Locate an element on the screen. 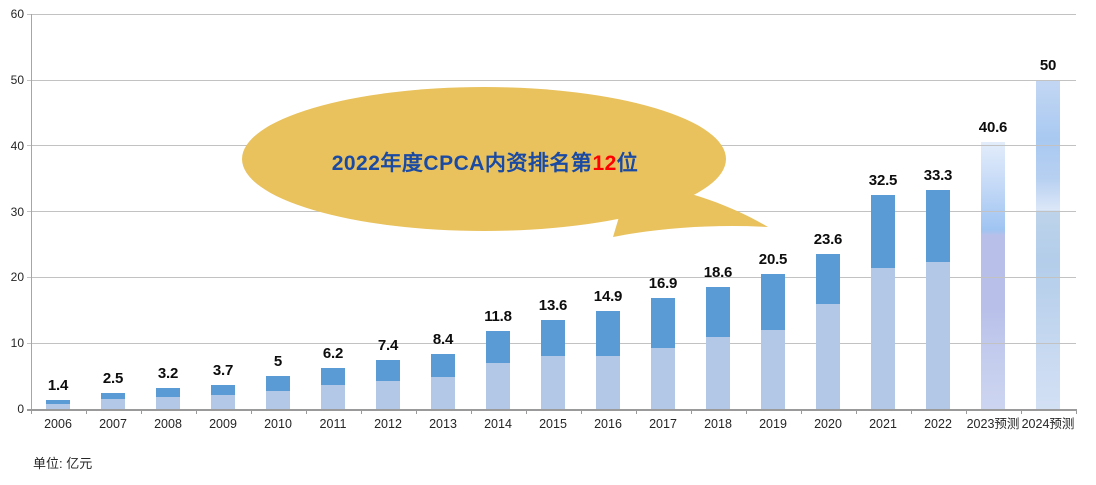 The width and height of the screenshot is (1096, 485). y-tick-label: 30 is located at coordinates (17, 211).